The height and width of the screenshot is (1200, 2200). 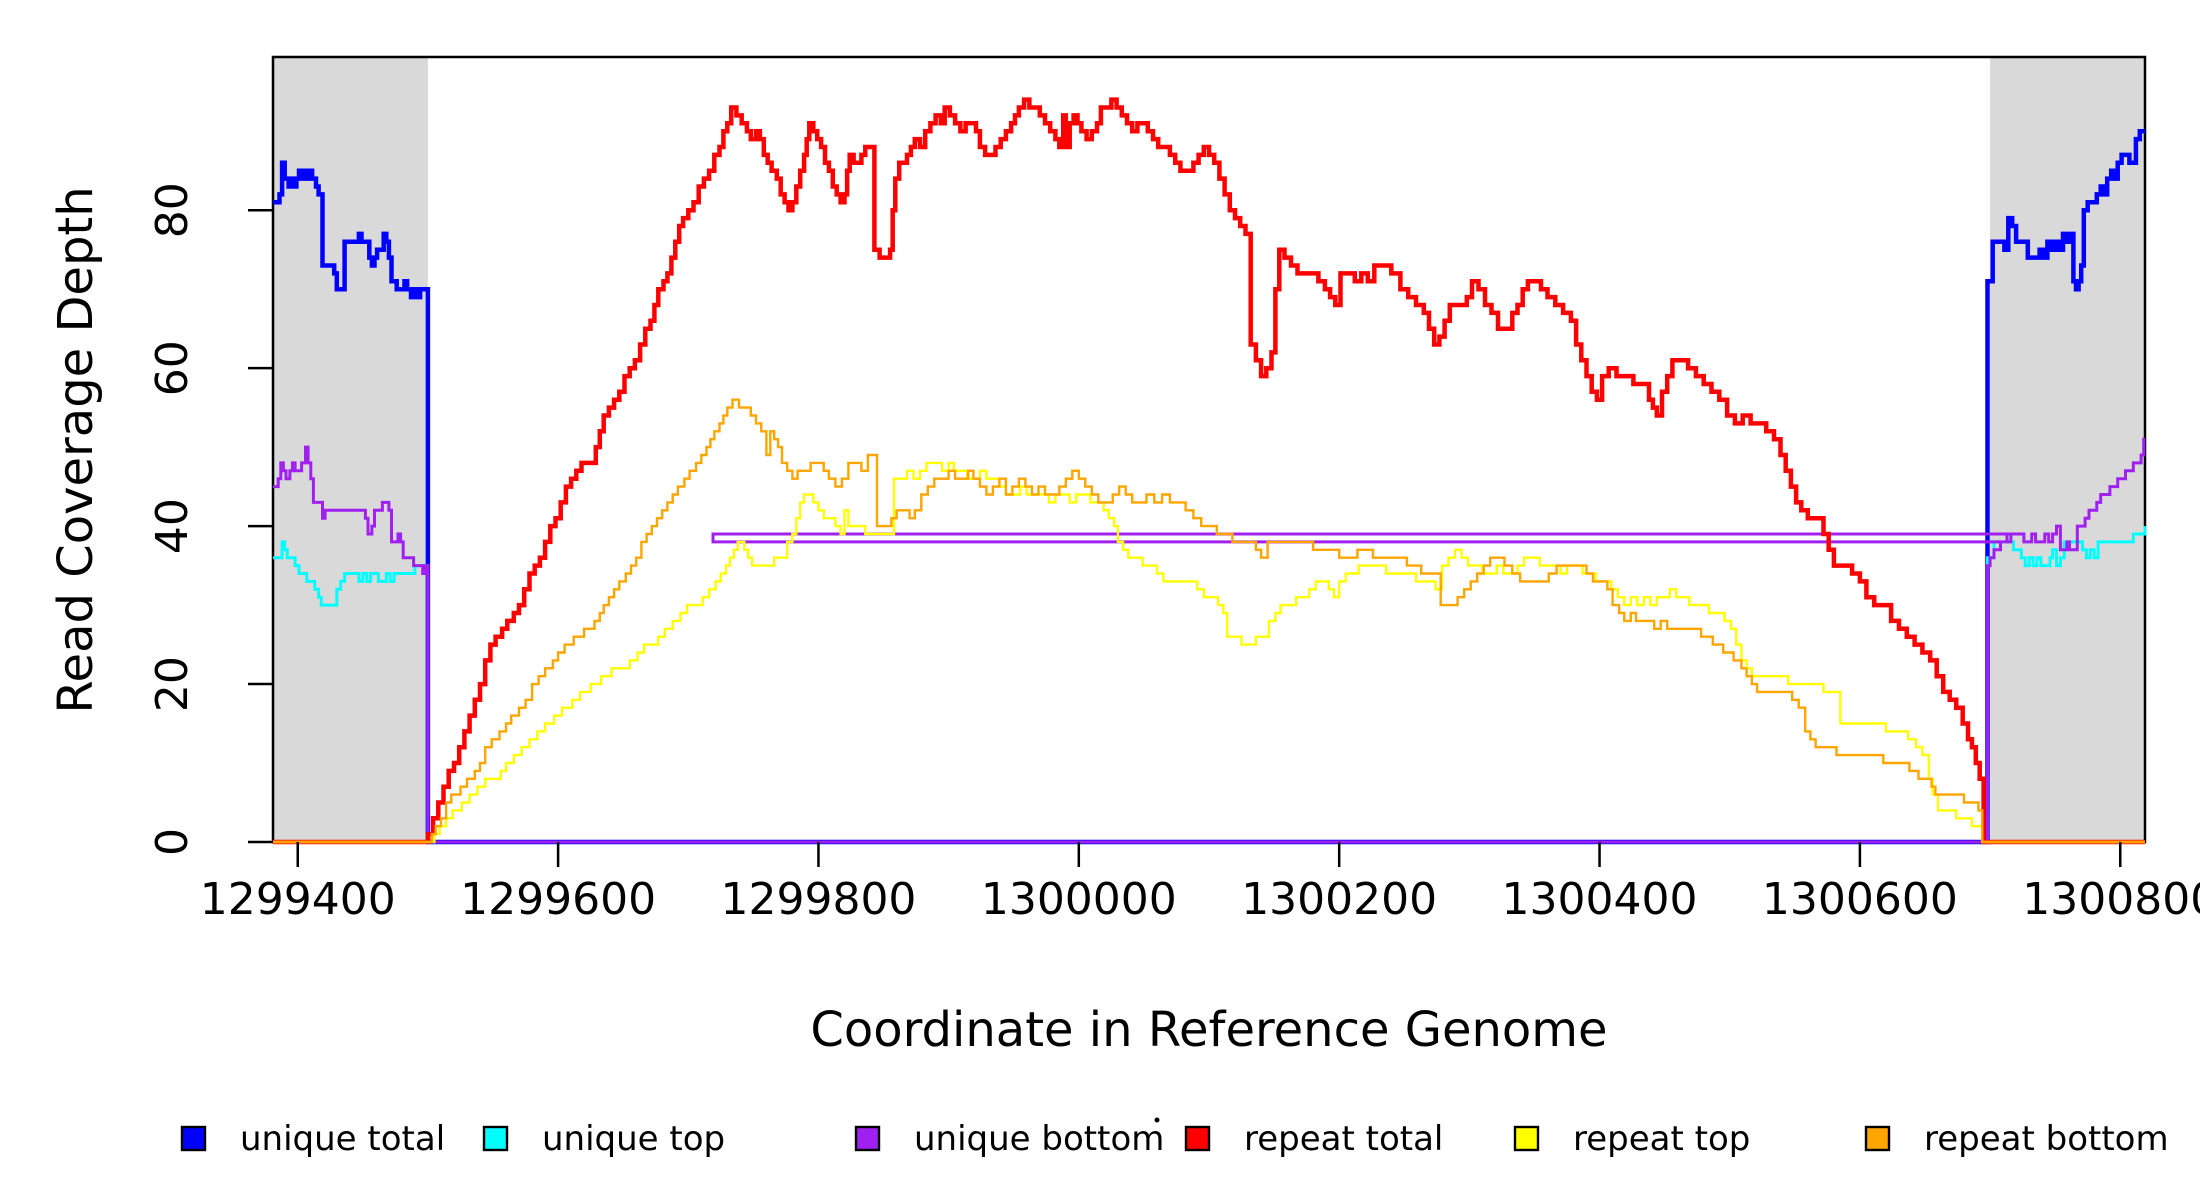 What do you see at coordinates (172, 210) in the screenshot?
I see `y-tick-label: 80` at bounding box center [172, 210].